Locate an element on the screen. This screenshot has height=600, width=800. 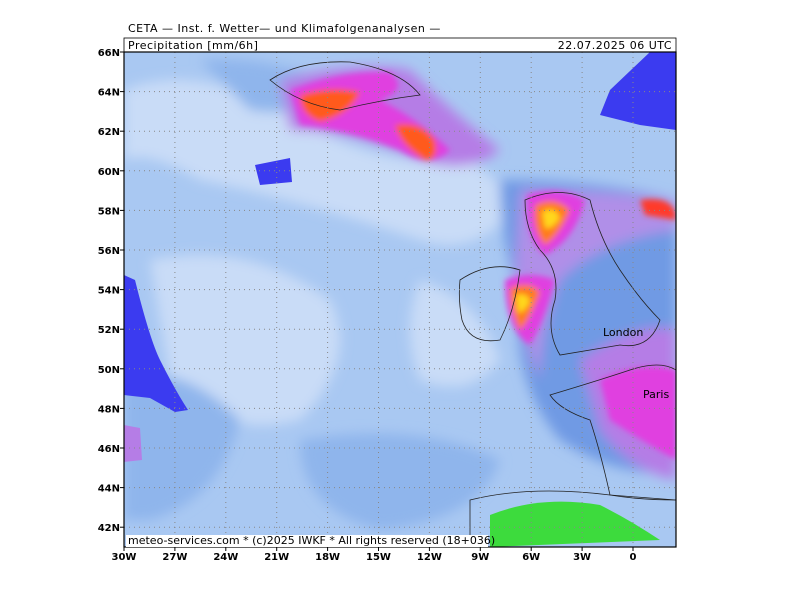
valid-time: 22.07.2025 06 UTC is located at coordinates (615, 45).